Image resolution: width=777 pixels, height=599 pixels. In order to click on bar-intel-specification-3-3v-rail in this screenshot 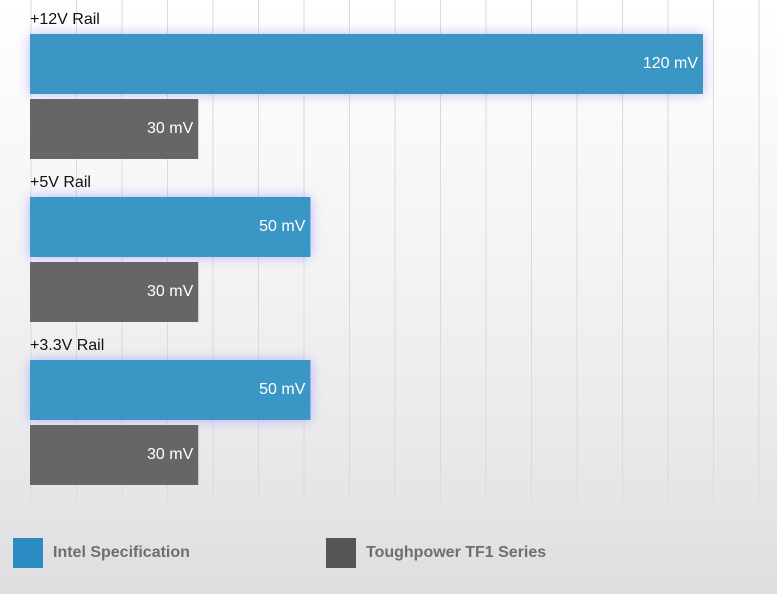, I will do `click(170, 390)`.